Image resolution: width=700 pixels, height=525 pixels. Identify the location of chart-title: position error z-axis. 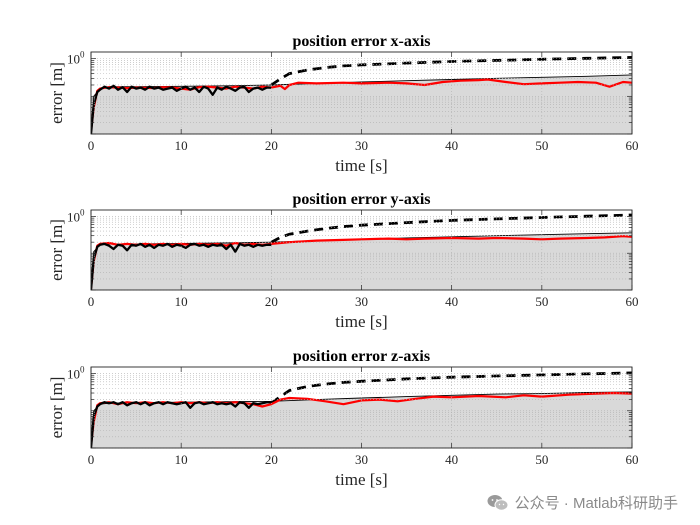
(361, 356).